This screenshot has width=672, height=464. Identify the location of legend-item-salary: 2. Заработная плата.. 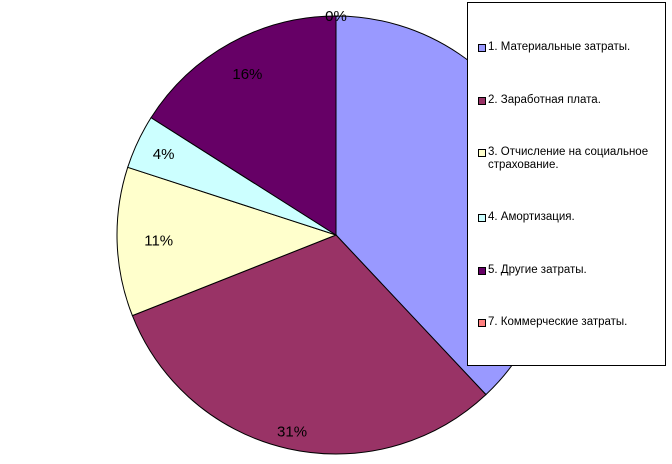
(569, 100).